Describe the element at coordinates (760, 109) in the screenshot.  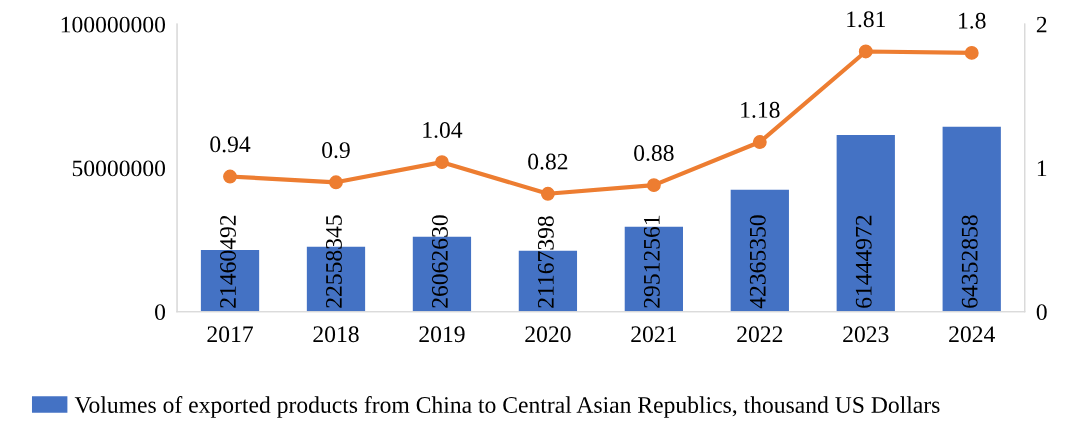
I see `data-label: 1.18` at that location.